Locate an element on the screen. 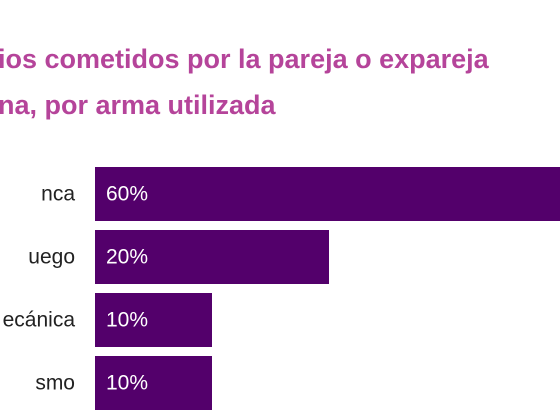  category-label-2: ecánica is located at coordinates (39, 320).